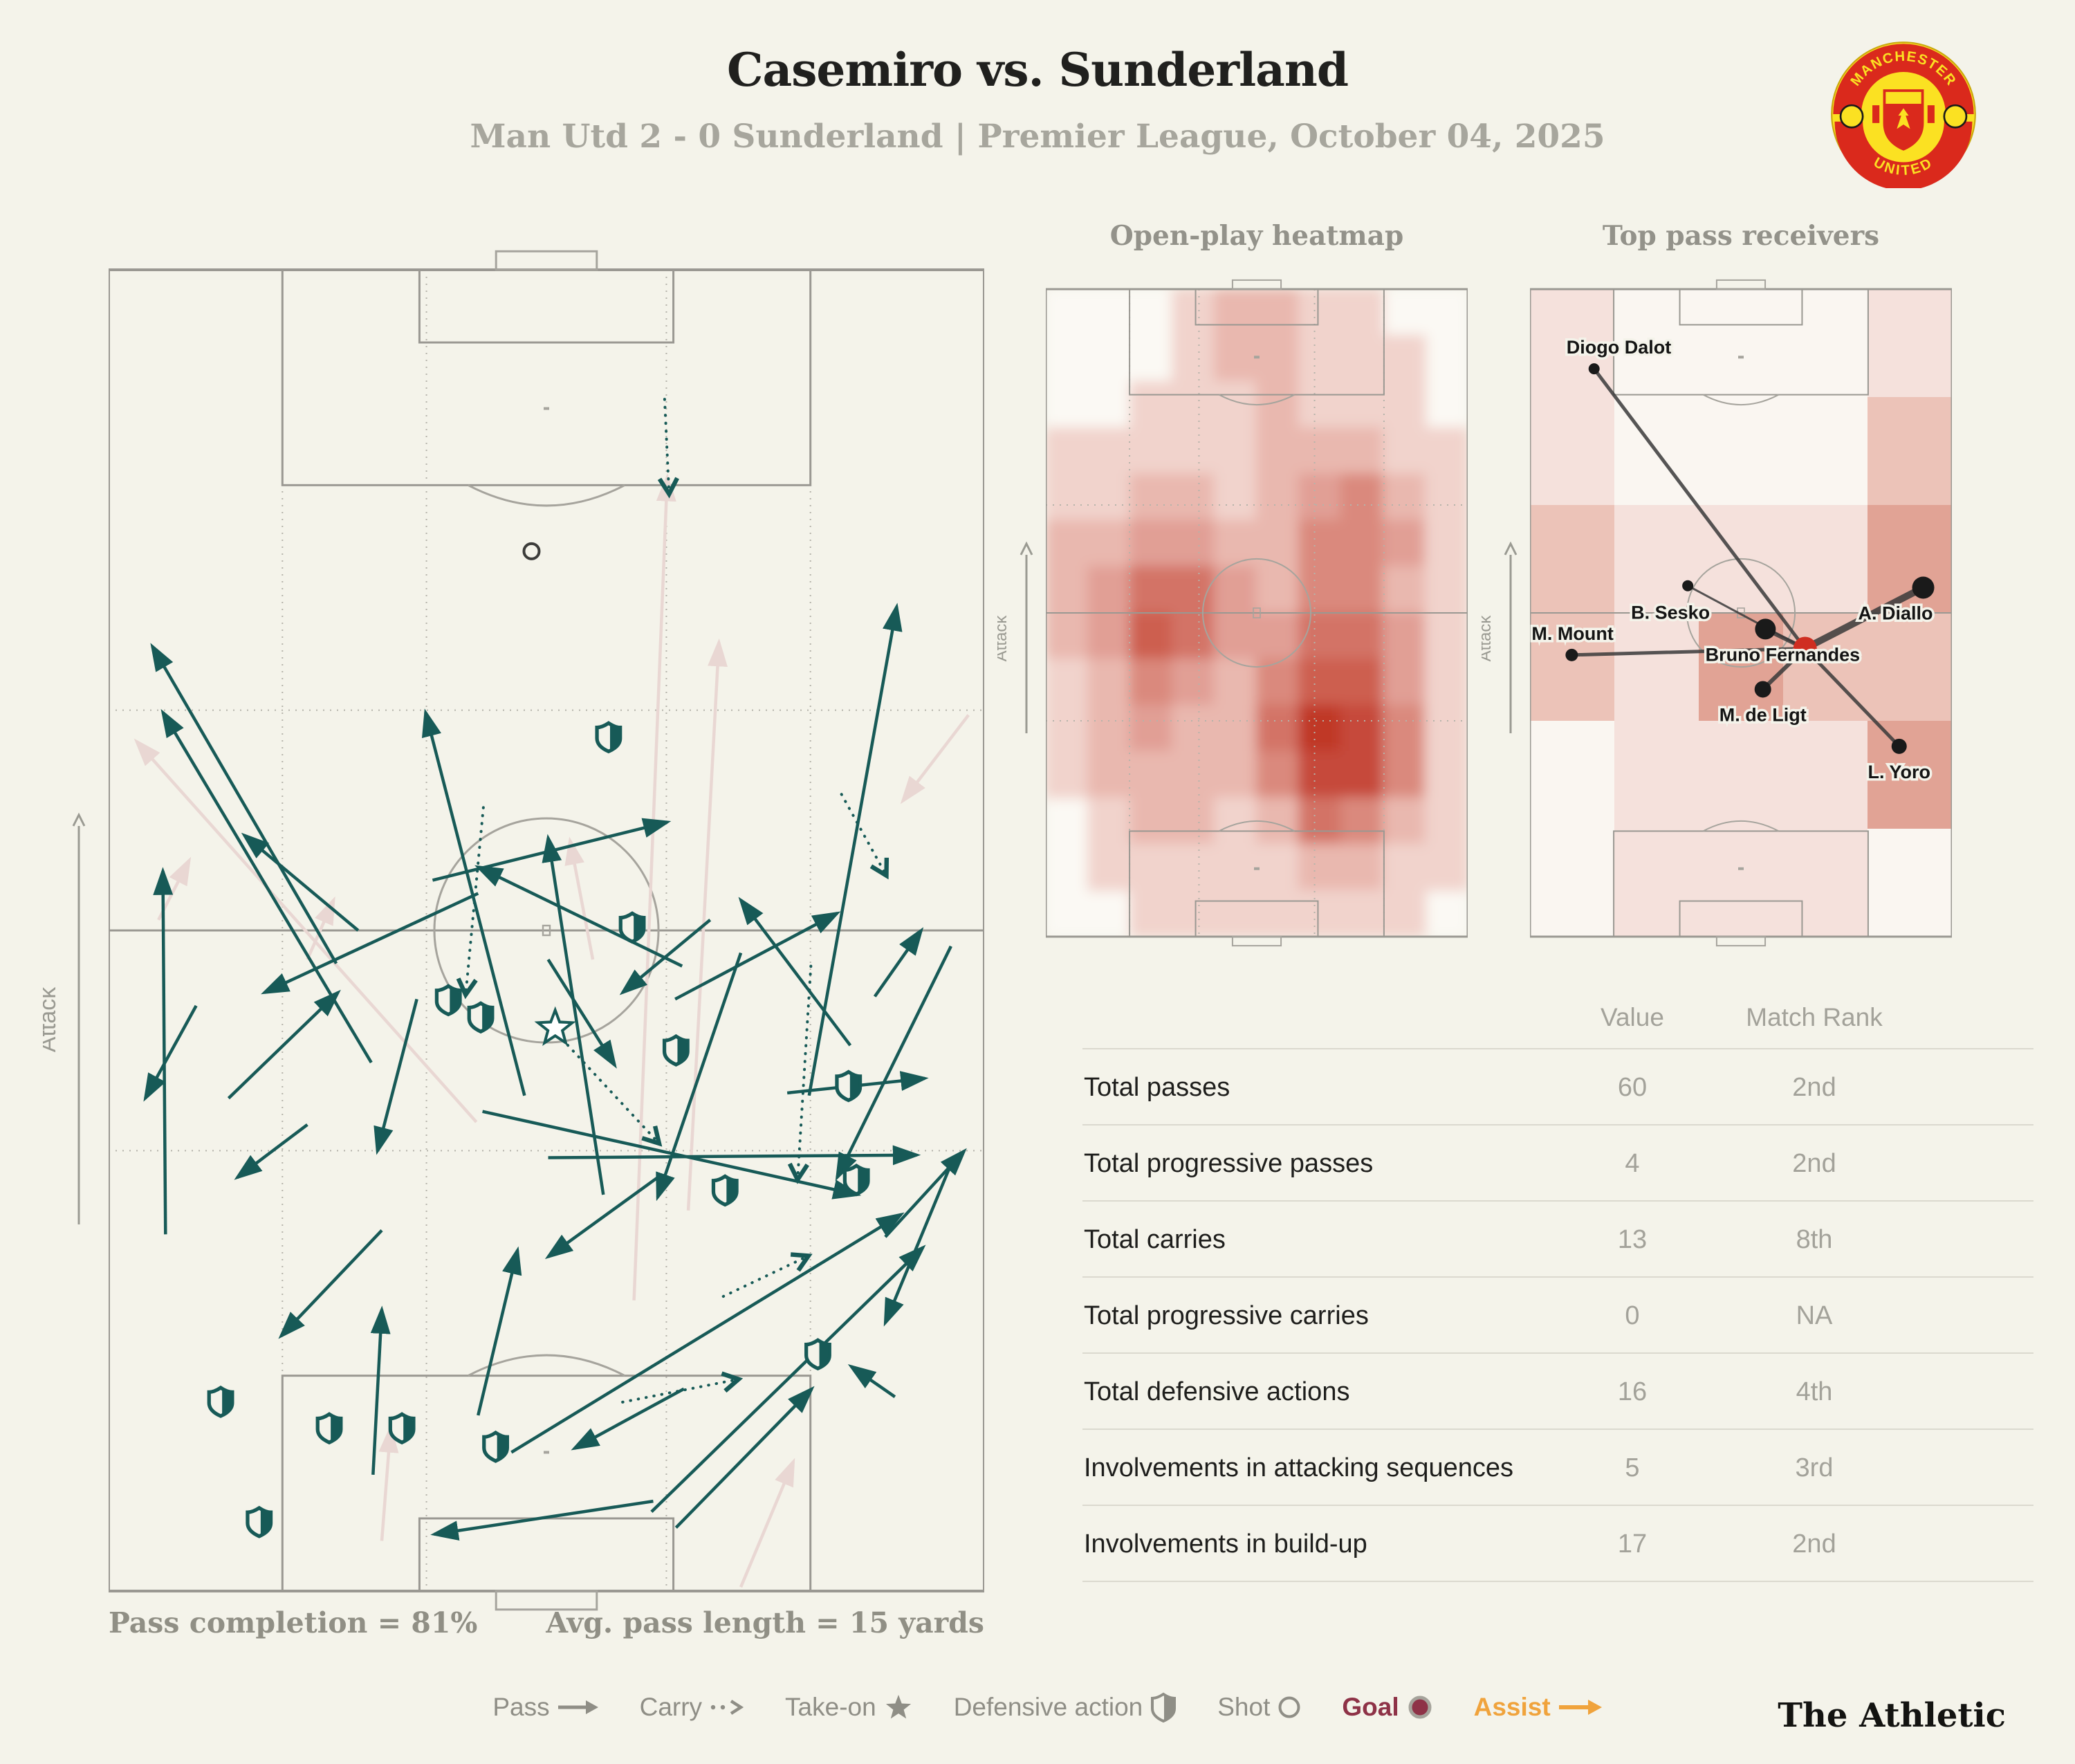  Describe the element at coordinates (1632, 1391) in the screenshot. I see `stat-value: 16` at that location.